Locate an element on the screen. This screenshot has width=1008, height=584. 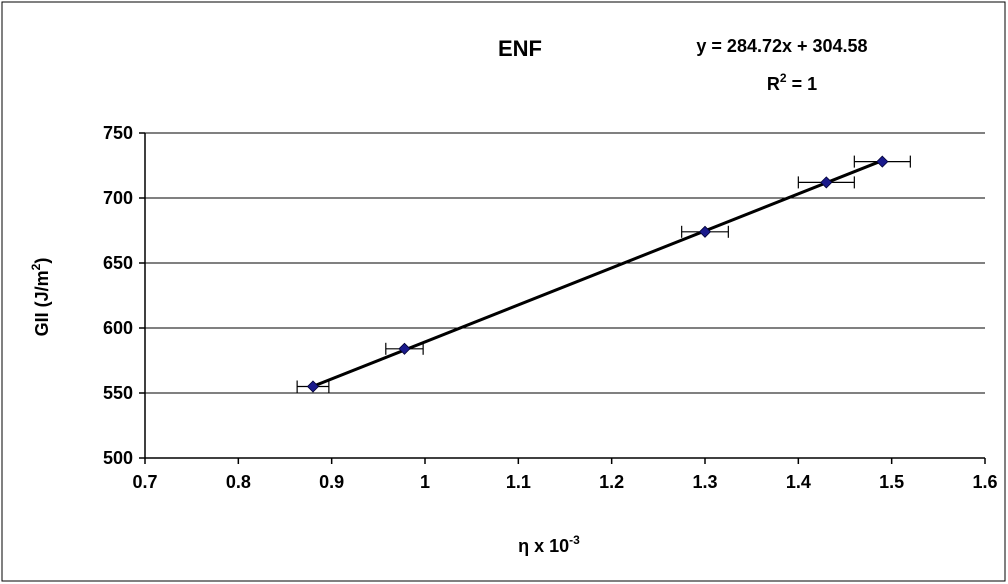
y-axis-label-end: ) is located at coordinates (42, 261).